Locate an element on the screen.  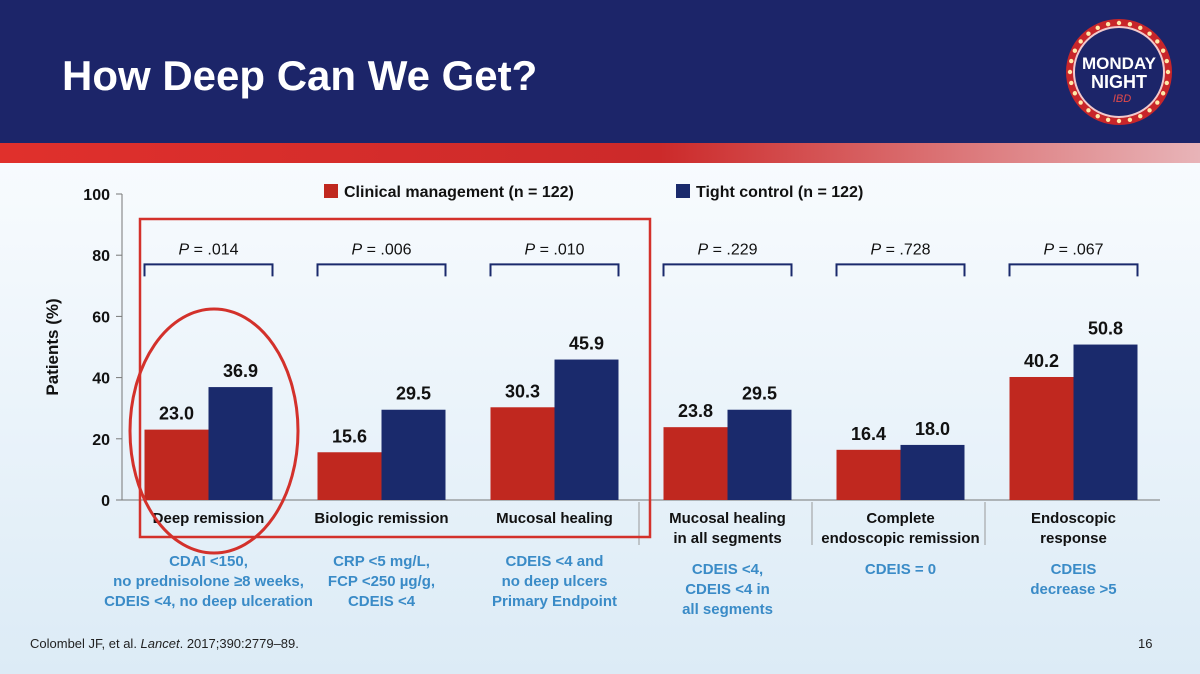
legend-label: Clinical management (n = 122) is located at coordinates (459, 192).